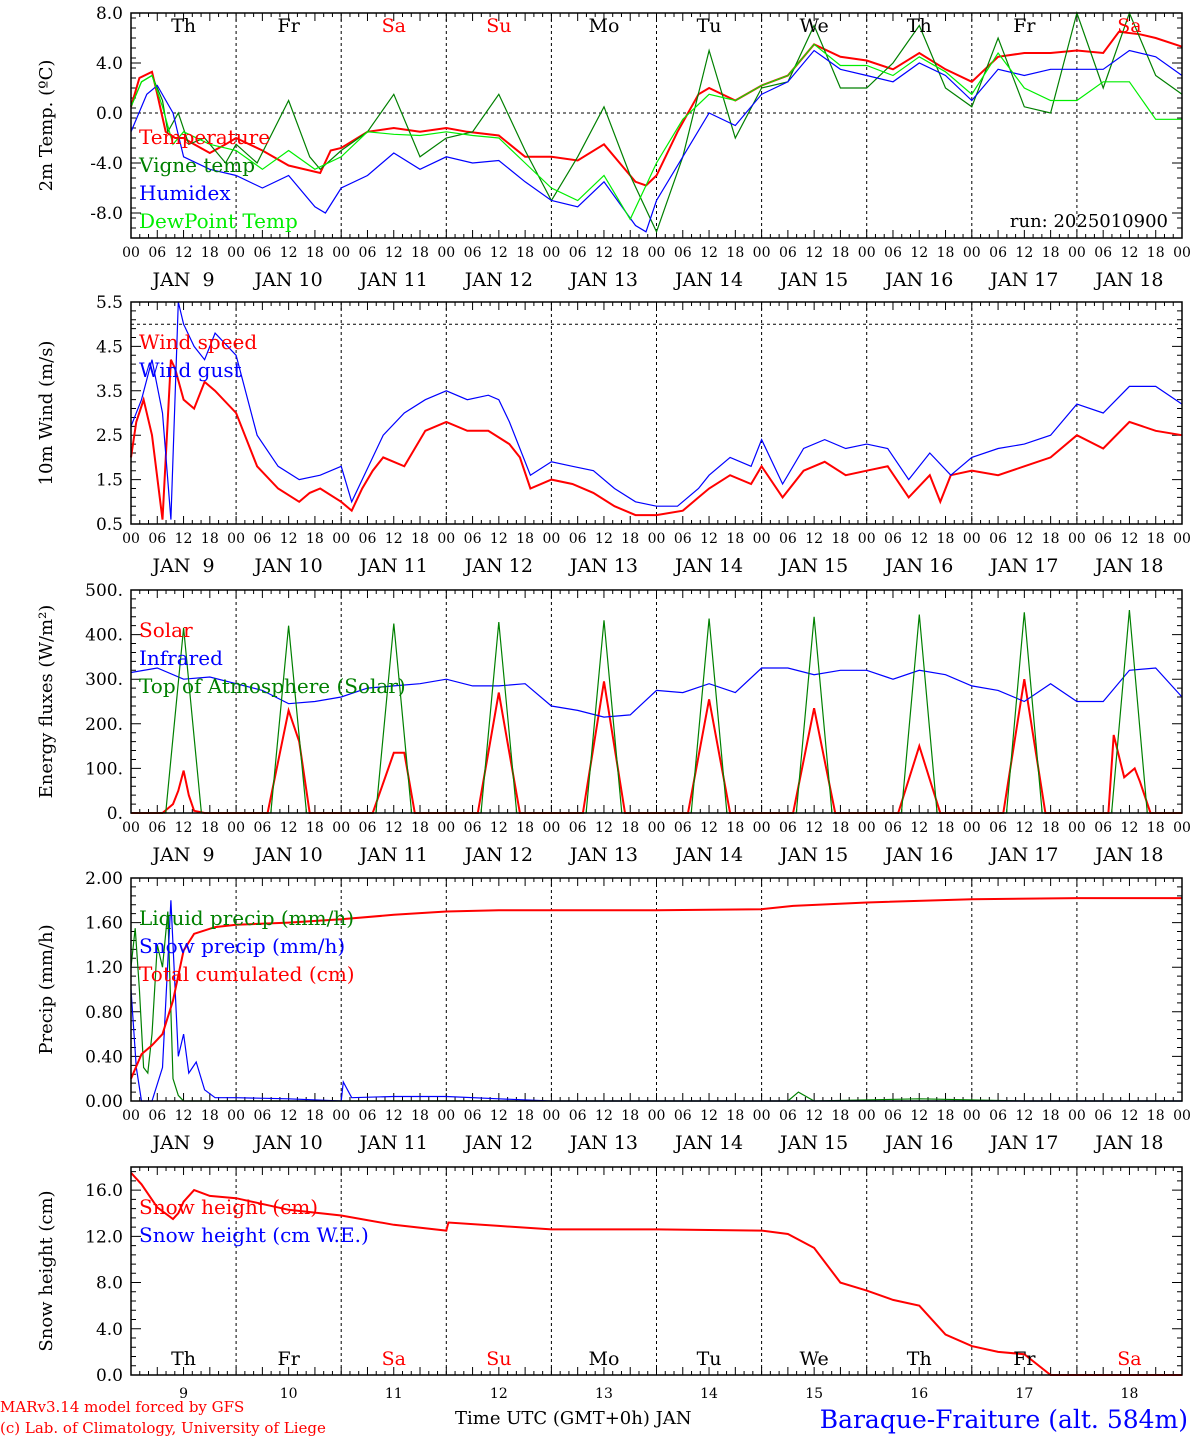 The height and width of the screenshot is (1440, 1194). Describe the element at coordinates (498, 26) in the screenshot. I see `day-name: Su` at that location.